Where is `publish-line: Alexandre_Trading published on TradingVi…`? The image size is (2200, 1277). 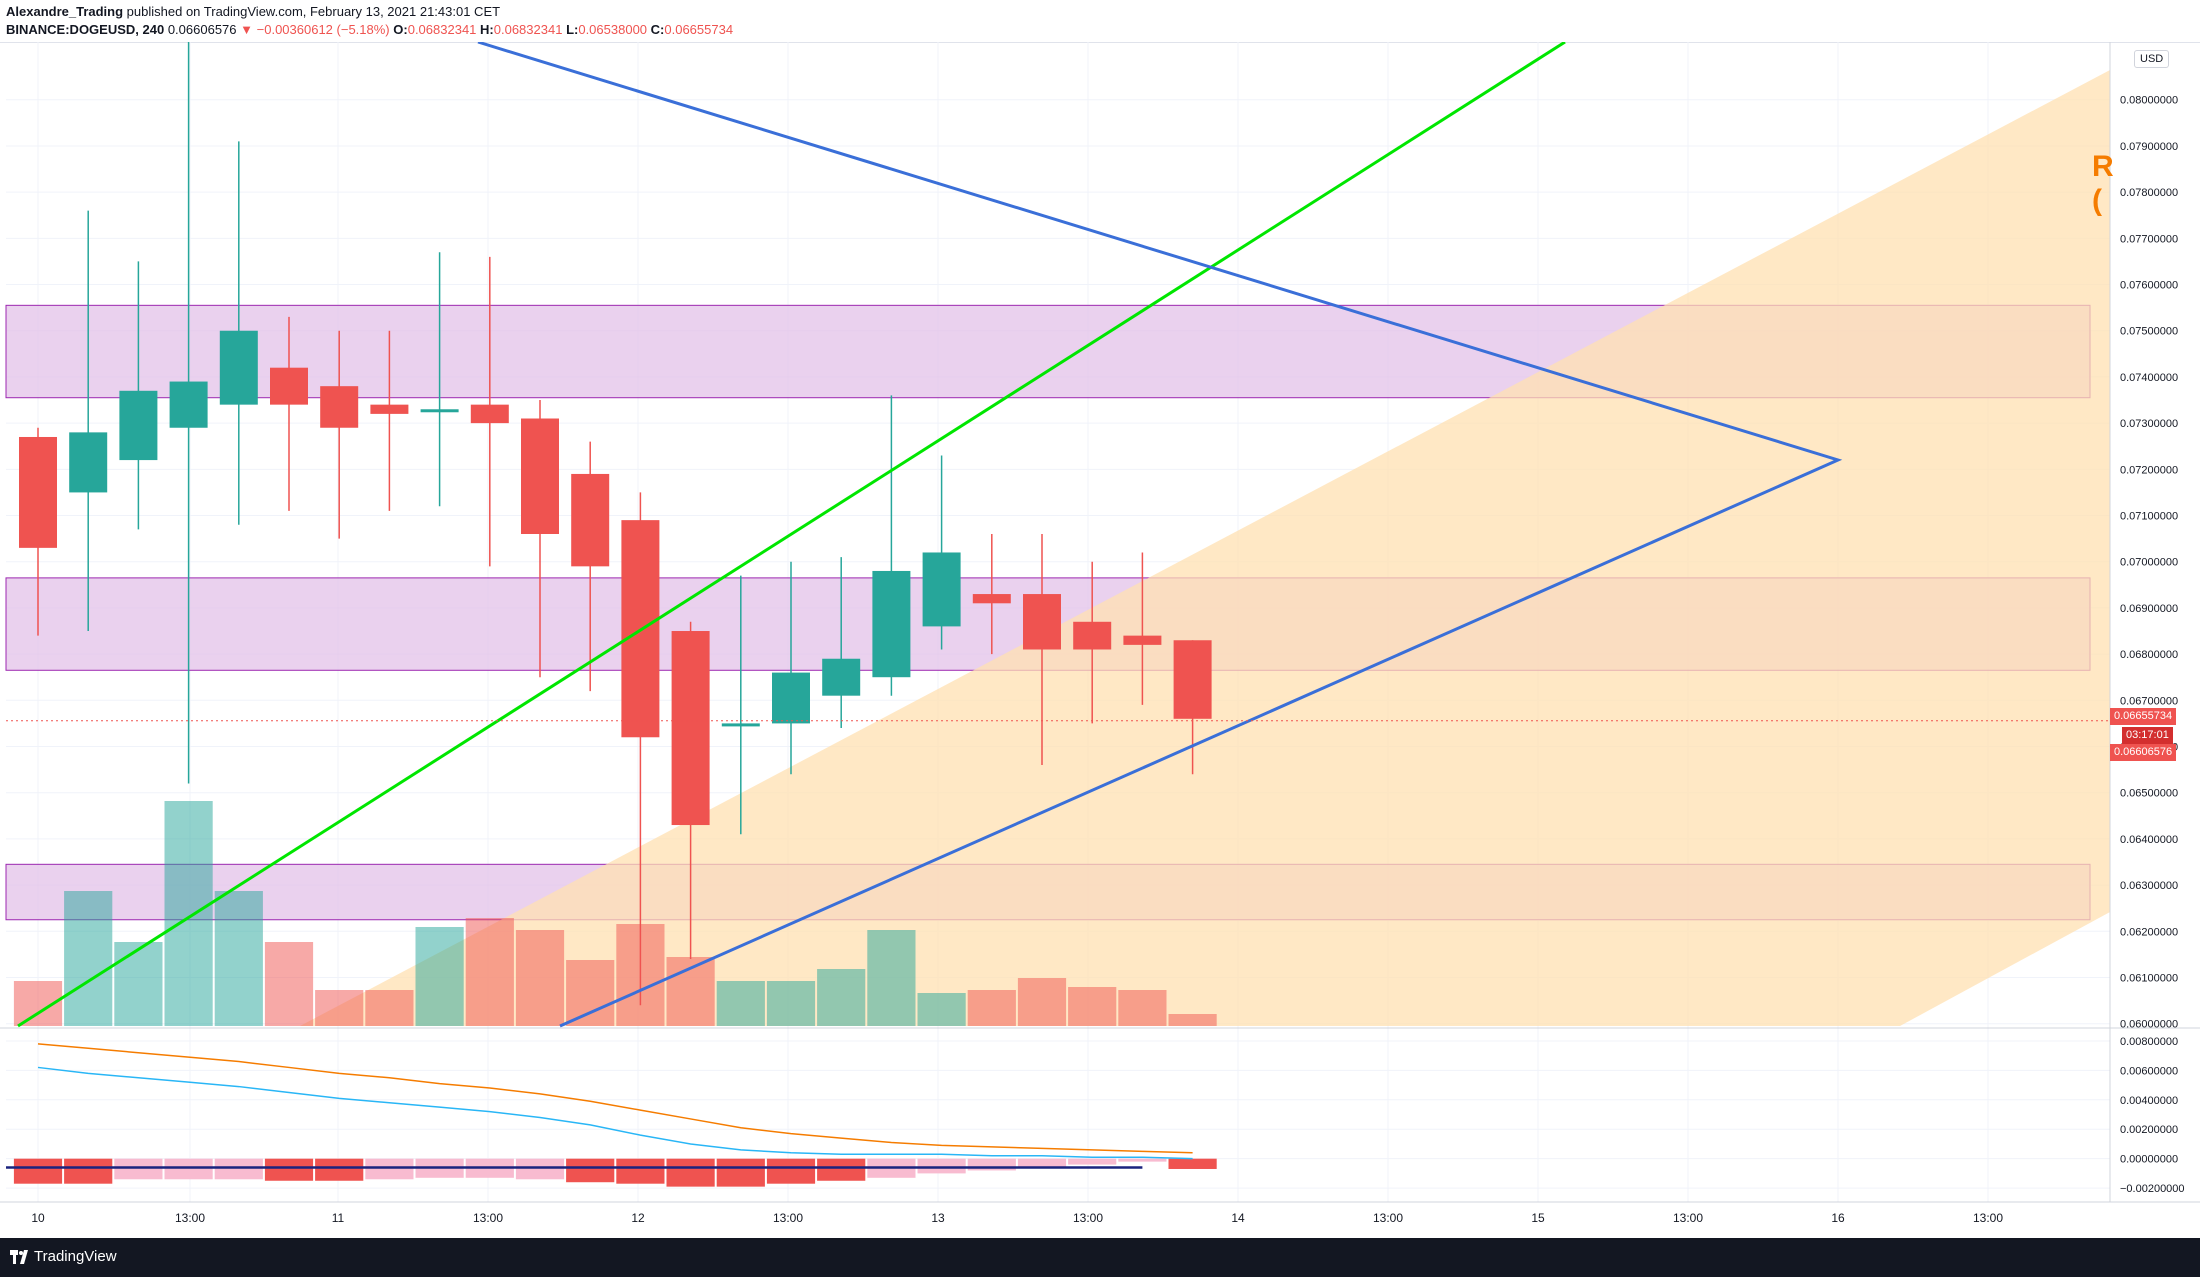
publish-line: Alexandre_Trading published on TradingVi… is located at coordinates (253, 11).